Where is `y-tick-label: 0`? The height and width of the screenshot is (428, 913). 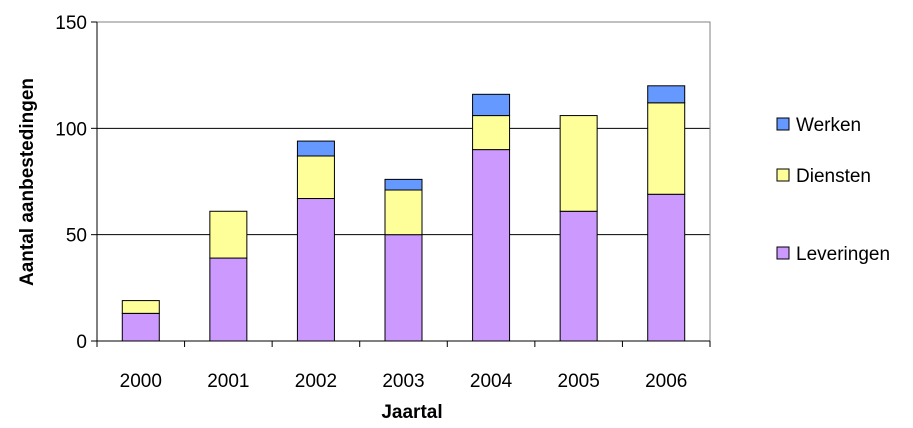
y-tick-label: 0 is located at coordinates (81, 342).